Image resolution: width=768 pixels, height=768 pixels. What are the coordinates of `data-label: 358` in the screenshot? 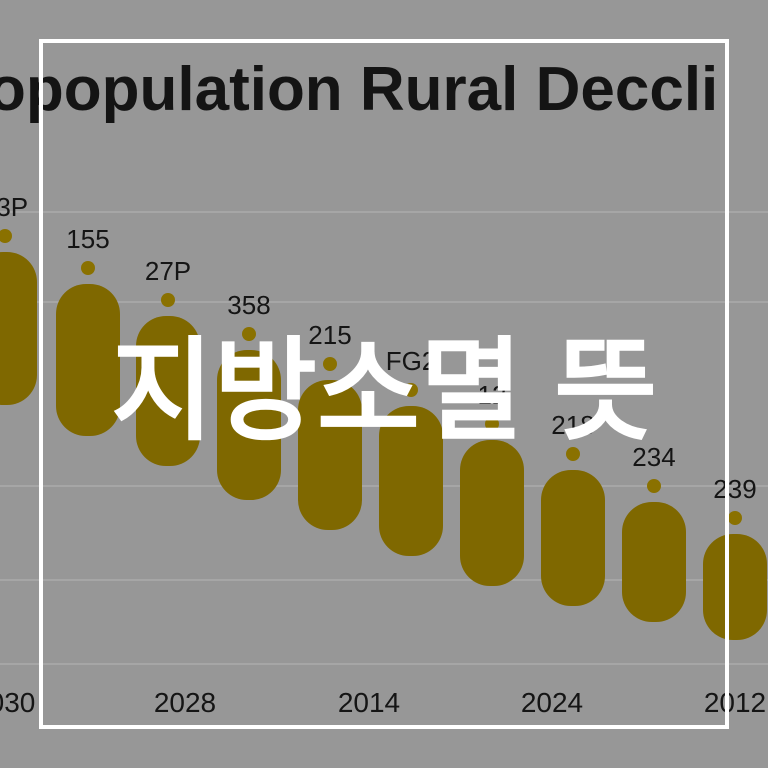 It's located at (248, 305).